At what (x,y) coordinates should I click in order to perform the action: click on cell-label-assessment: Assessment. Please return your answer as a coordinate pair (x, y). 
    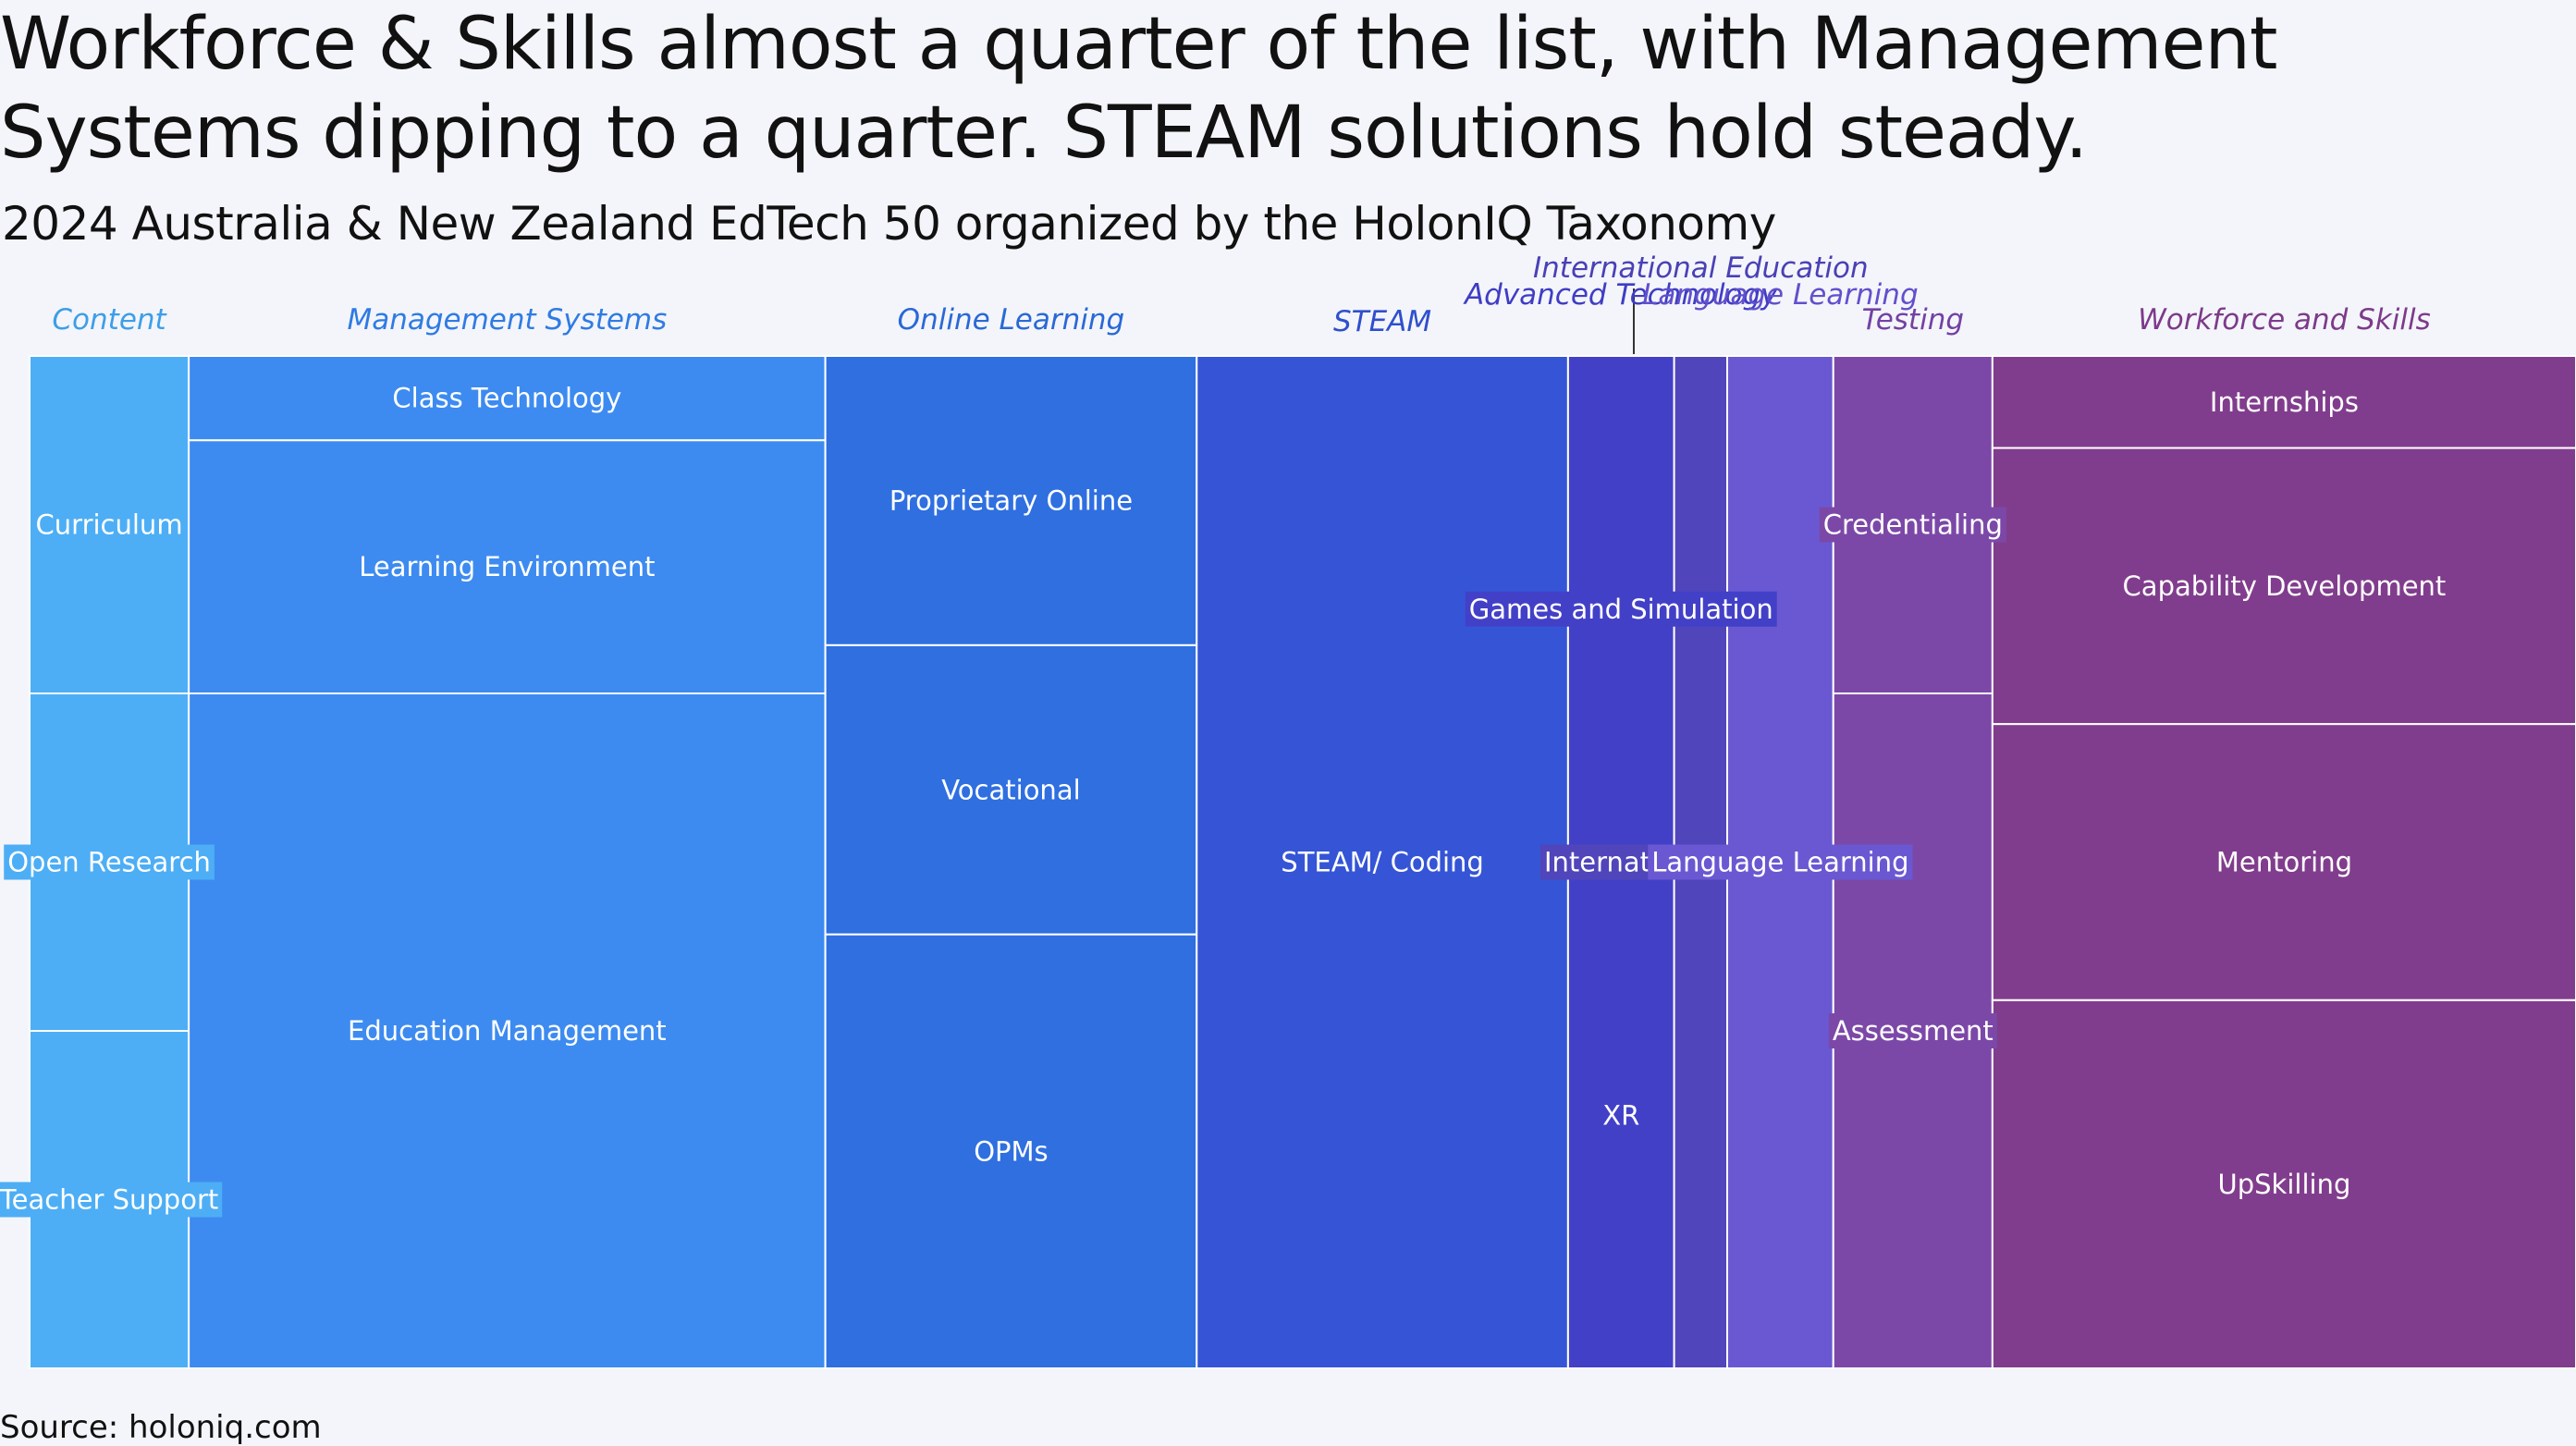
    Looking at the image, I should click on (1913, 1031).